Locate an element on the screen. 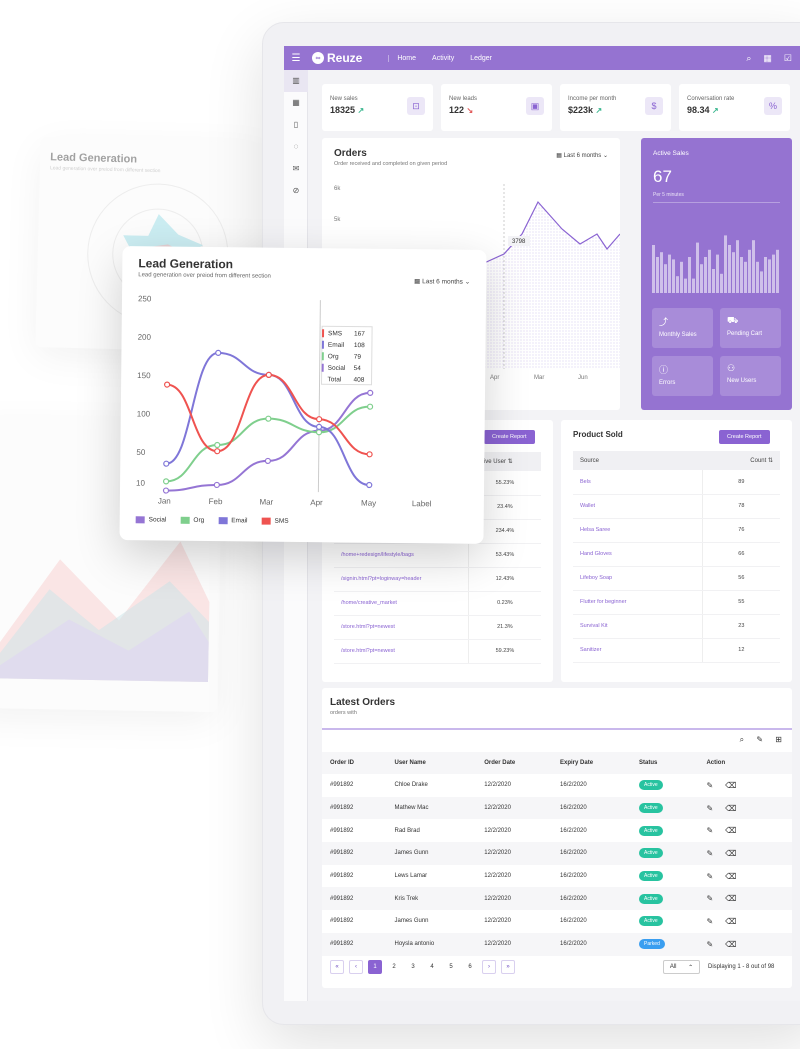 The height and width of the screenshot is (1049, 800). product-source: Bels is located at coordinates (638, 482).